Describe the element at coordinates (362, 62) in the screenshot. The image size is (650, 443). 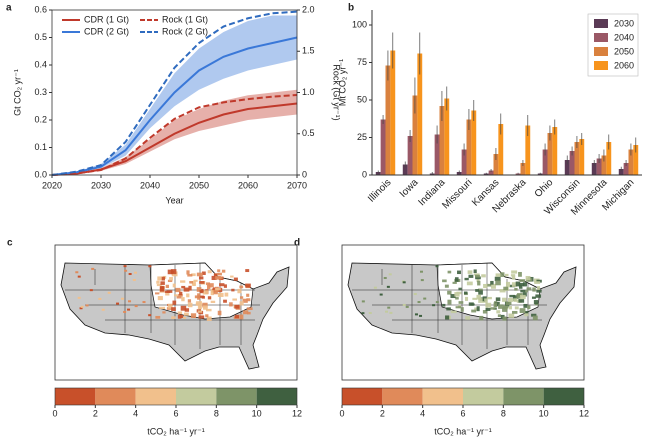
I see `y-tick-label: 75` at that location.